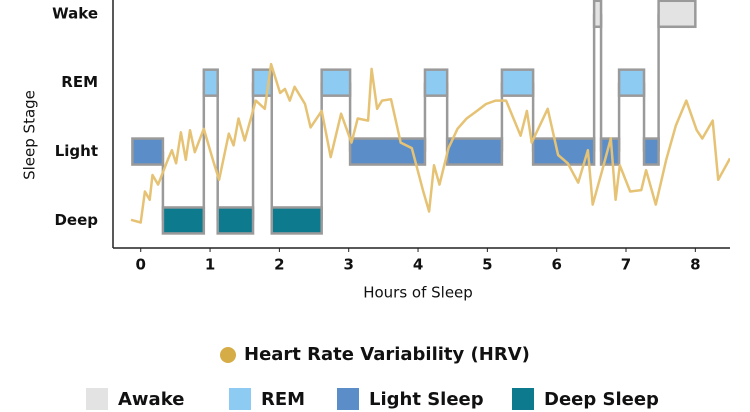 The width and height of the screenshot is (750, 412). I want to click on x-tick-label: 4, so click(418, 265).